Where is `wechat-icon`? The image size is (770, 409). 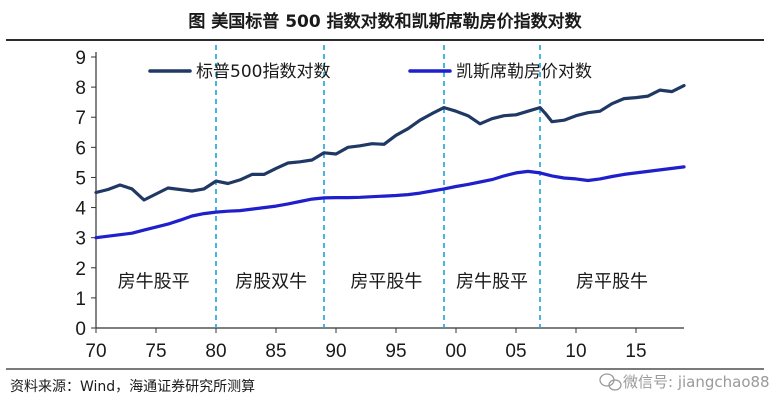 wechat-icon is located at coordinates (610, 382).